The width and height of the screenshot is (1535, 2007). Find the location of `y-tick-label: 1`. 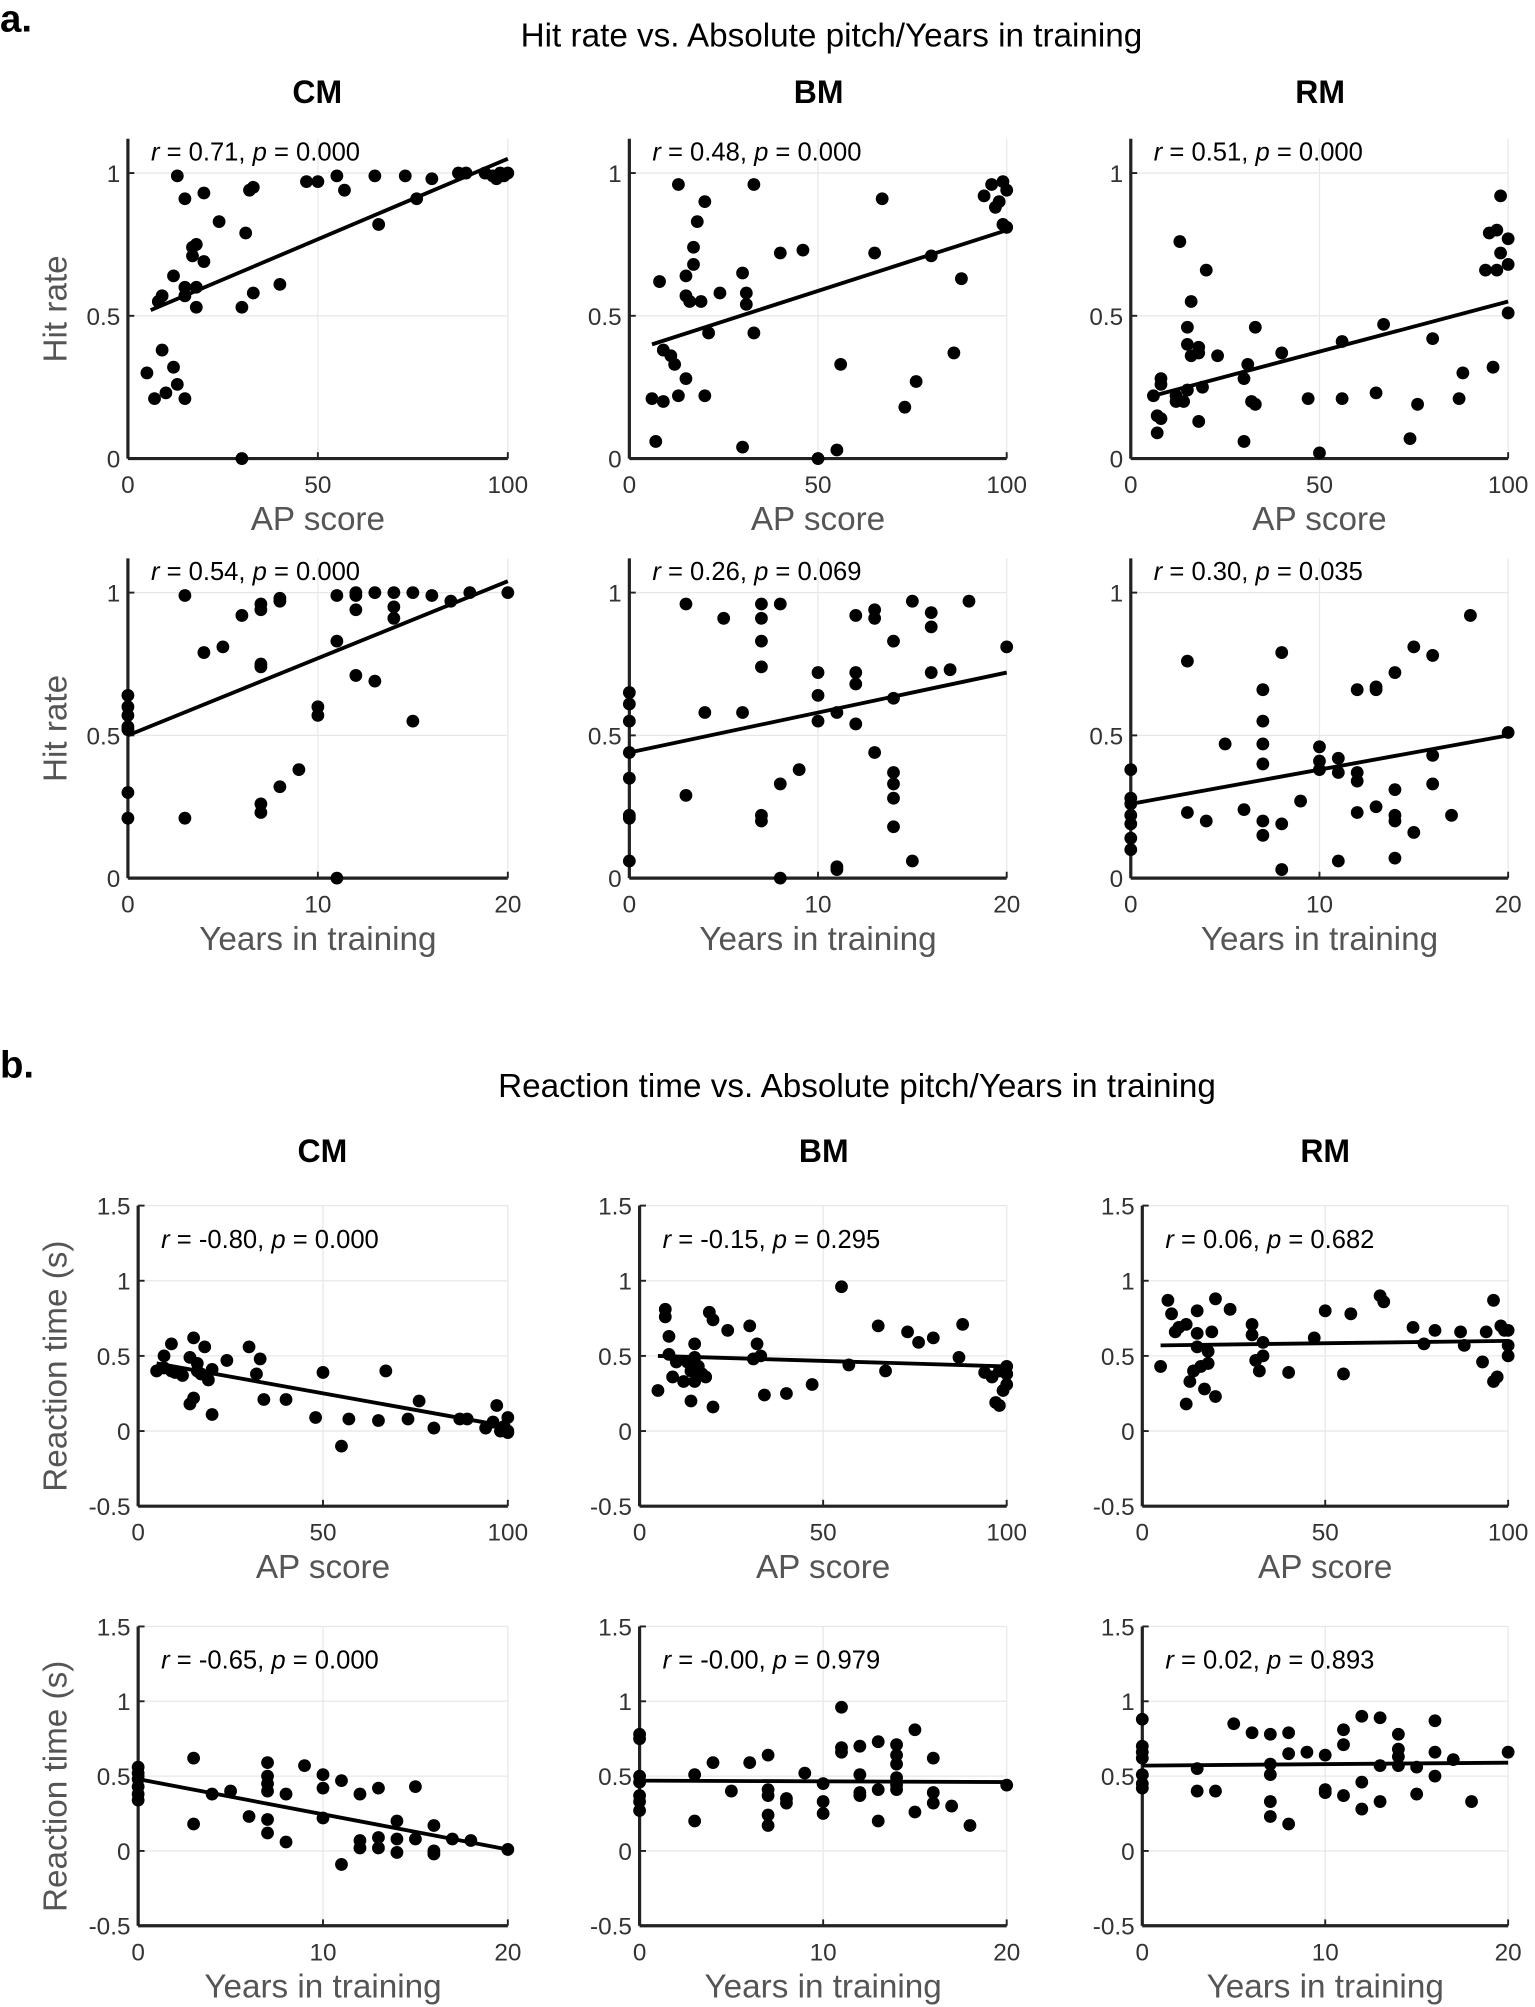

y-tick-label: 1 is located at coordinates (114, 174).